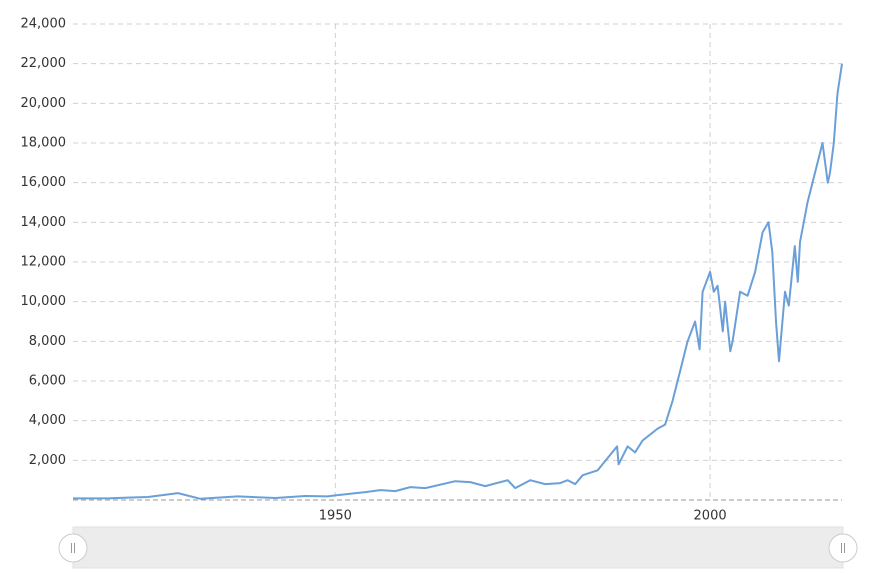 The height and width of the screenshot is (574, 872). I want to click on y-tick-label: 22,000, so click(44, 63).